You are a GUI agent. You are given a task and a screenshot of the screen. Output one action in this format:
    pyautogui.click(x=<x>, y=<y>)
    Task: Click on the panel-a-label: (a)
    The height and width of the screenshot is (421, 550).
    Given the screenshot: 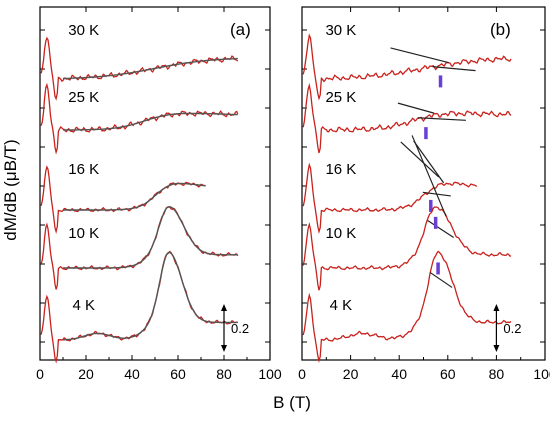 What is the action you would take?
    pyautogui.click(x=240, y=29)
    